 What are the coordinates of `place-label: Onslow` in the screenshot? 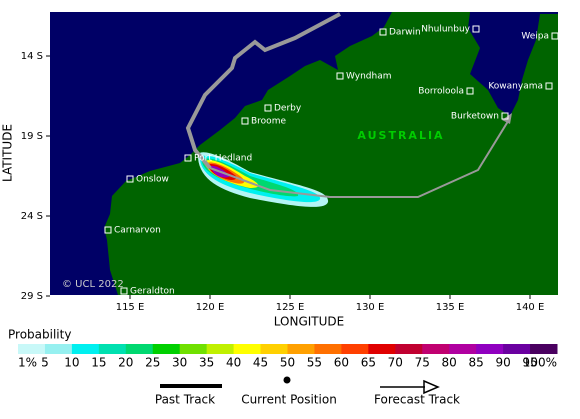 It's located at (152, 180).